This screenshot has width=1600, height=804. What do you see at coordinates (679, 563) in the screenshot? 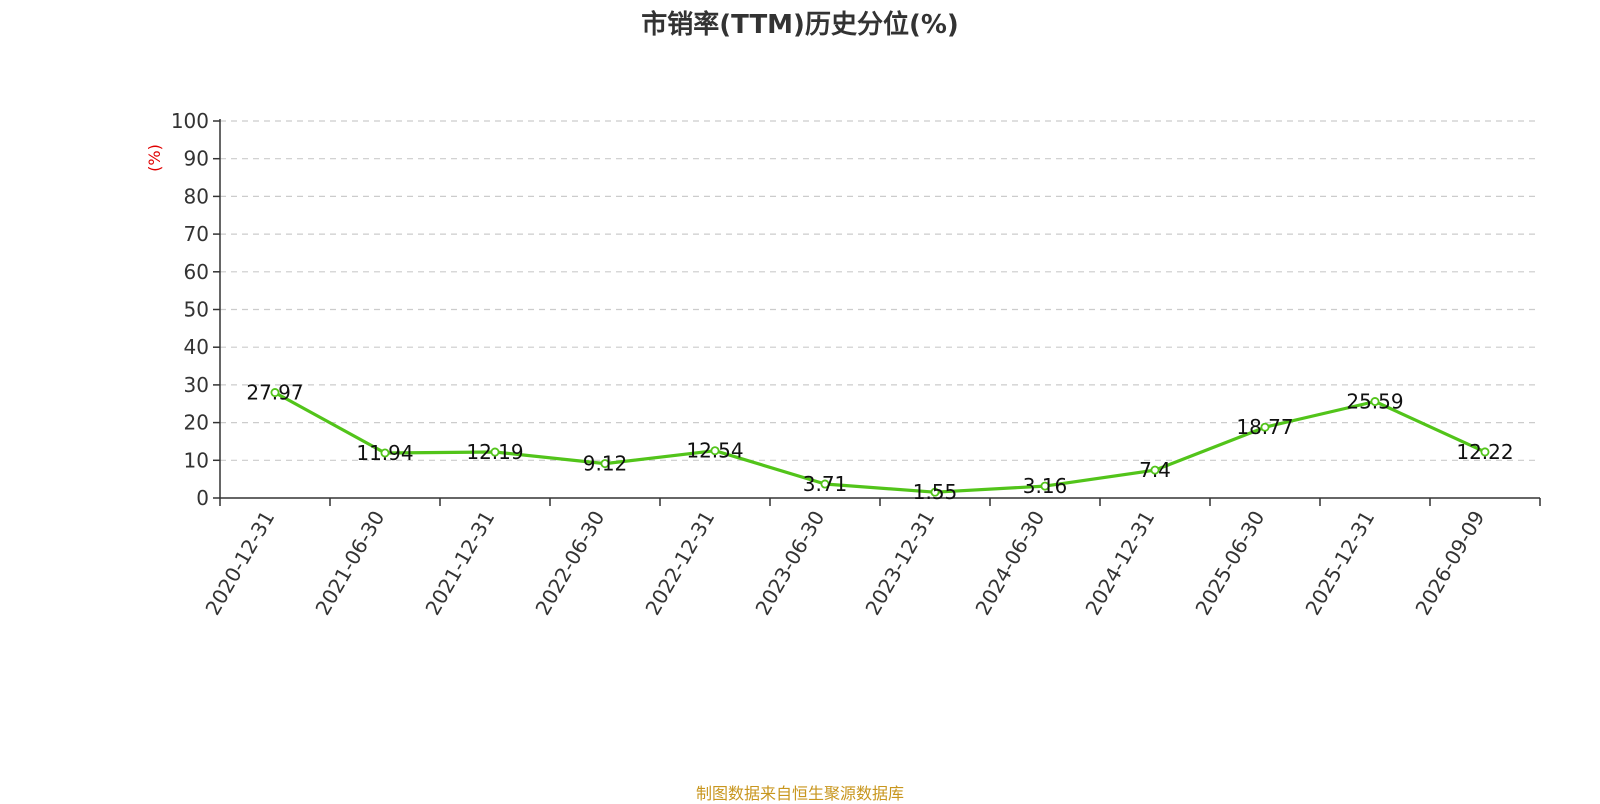
I see `x-tick-label: 2022-12-31` at bounding box center [679, 563].